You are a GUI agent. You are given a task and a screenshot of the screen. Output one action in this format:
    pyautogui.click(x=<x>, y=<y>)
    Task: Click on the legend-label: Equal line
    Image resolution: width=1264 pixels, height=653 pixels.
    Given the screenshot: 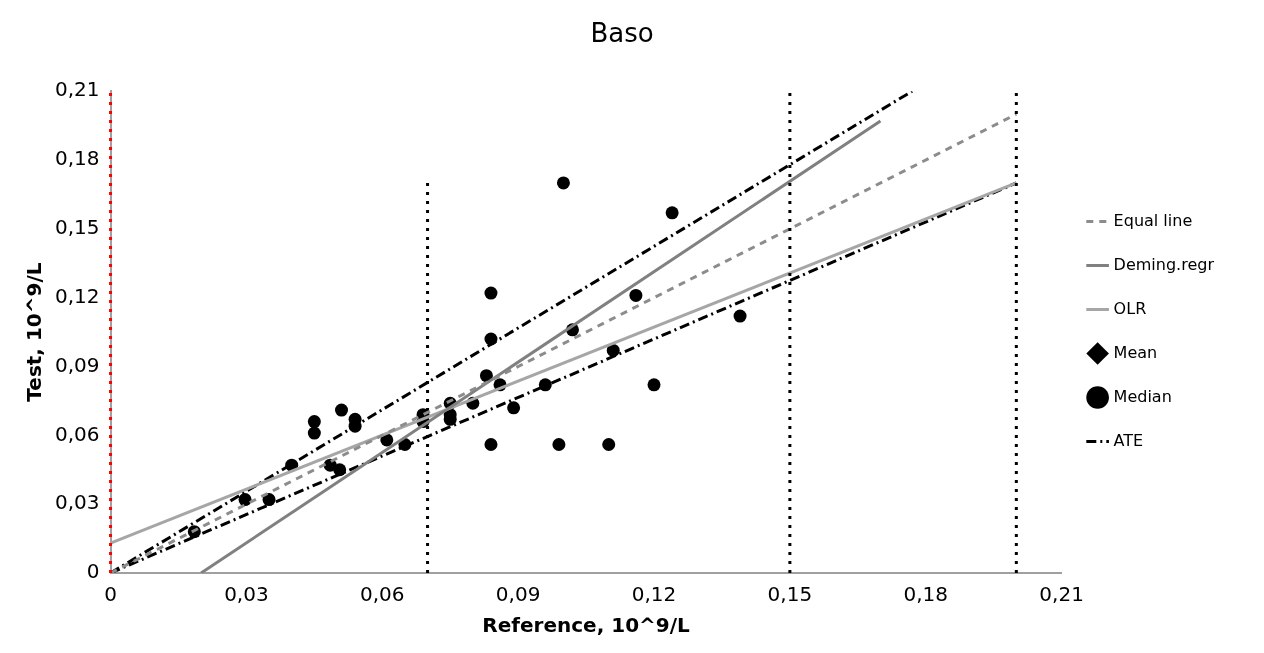 What is the action you would take?
    pyautogui.click(x=1153, y=220)
    